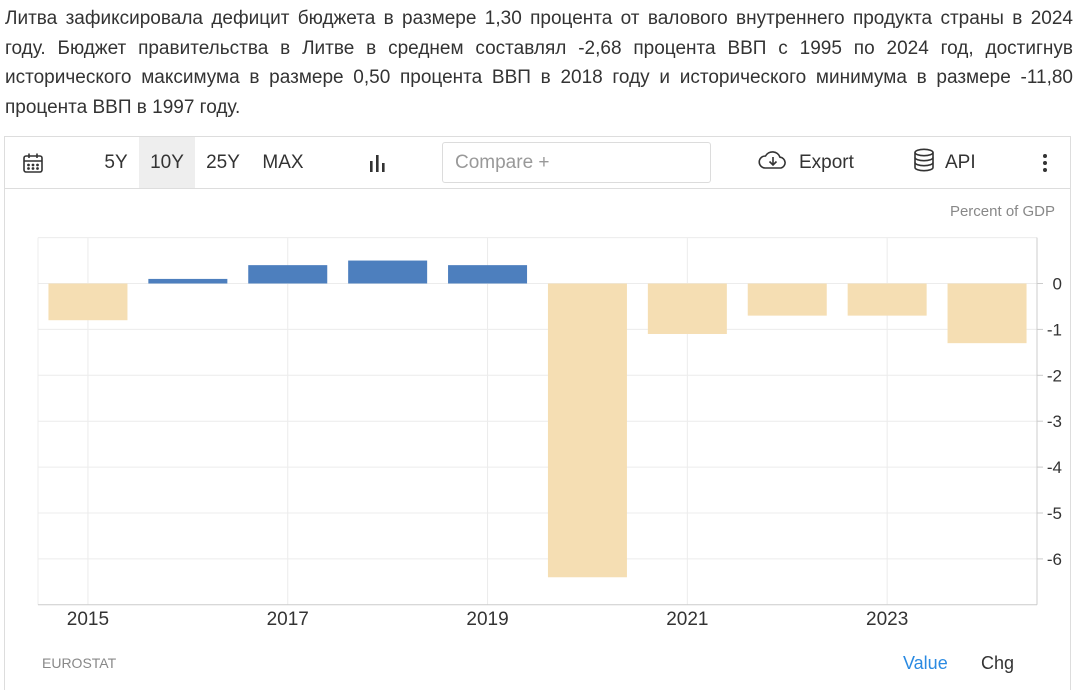 Image resolution: width=1079 pixels, height=690 pixels. I want to click on export-button: Export, so click(811, 162).